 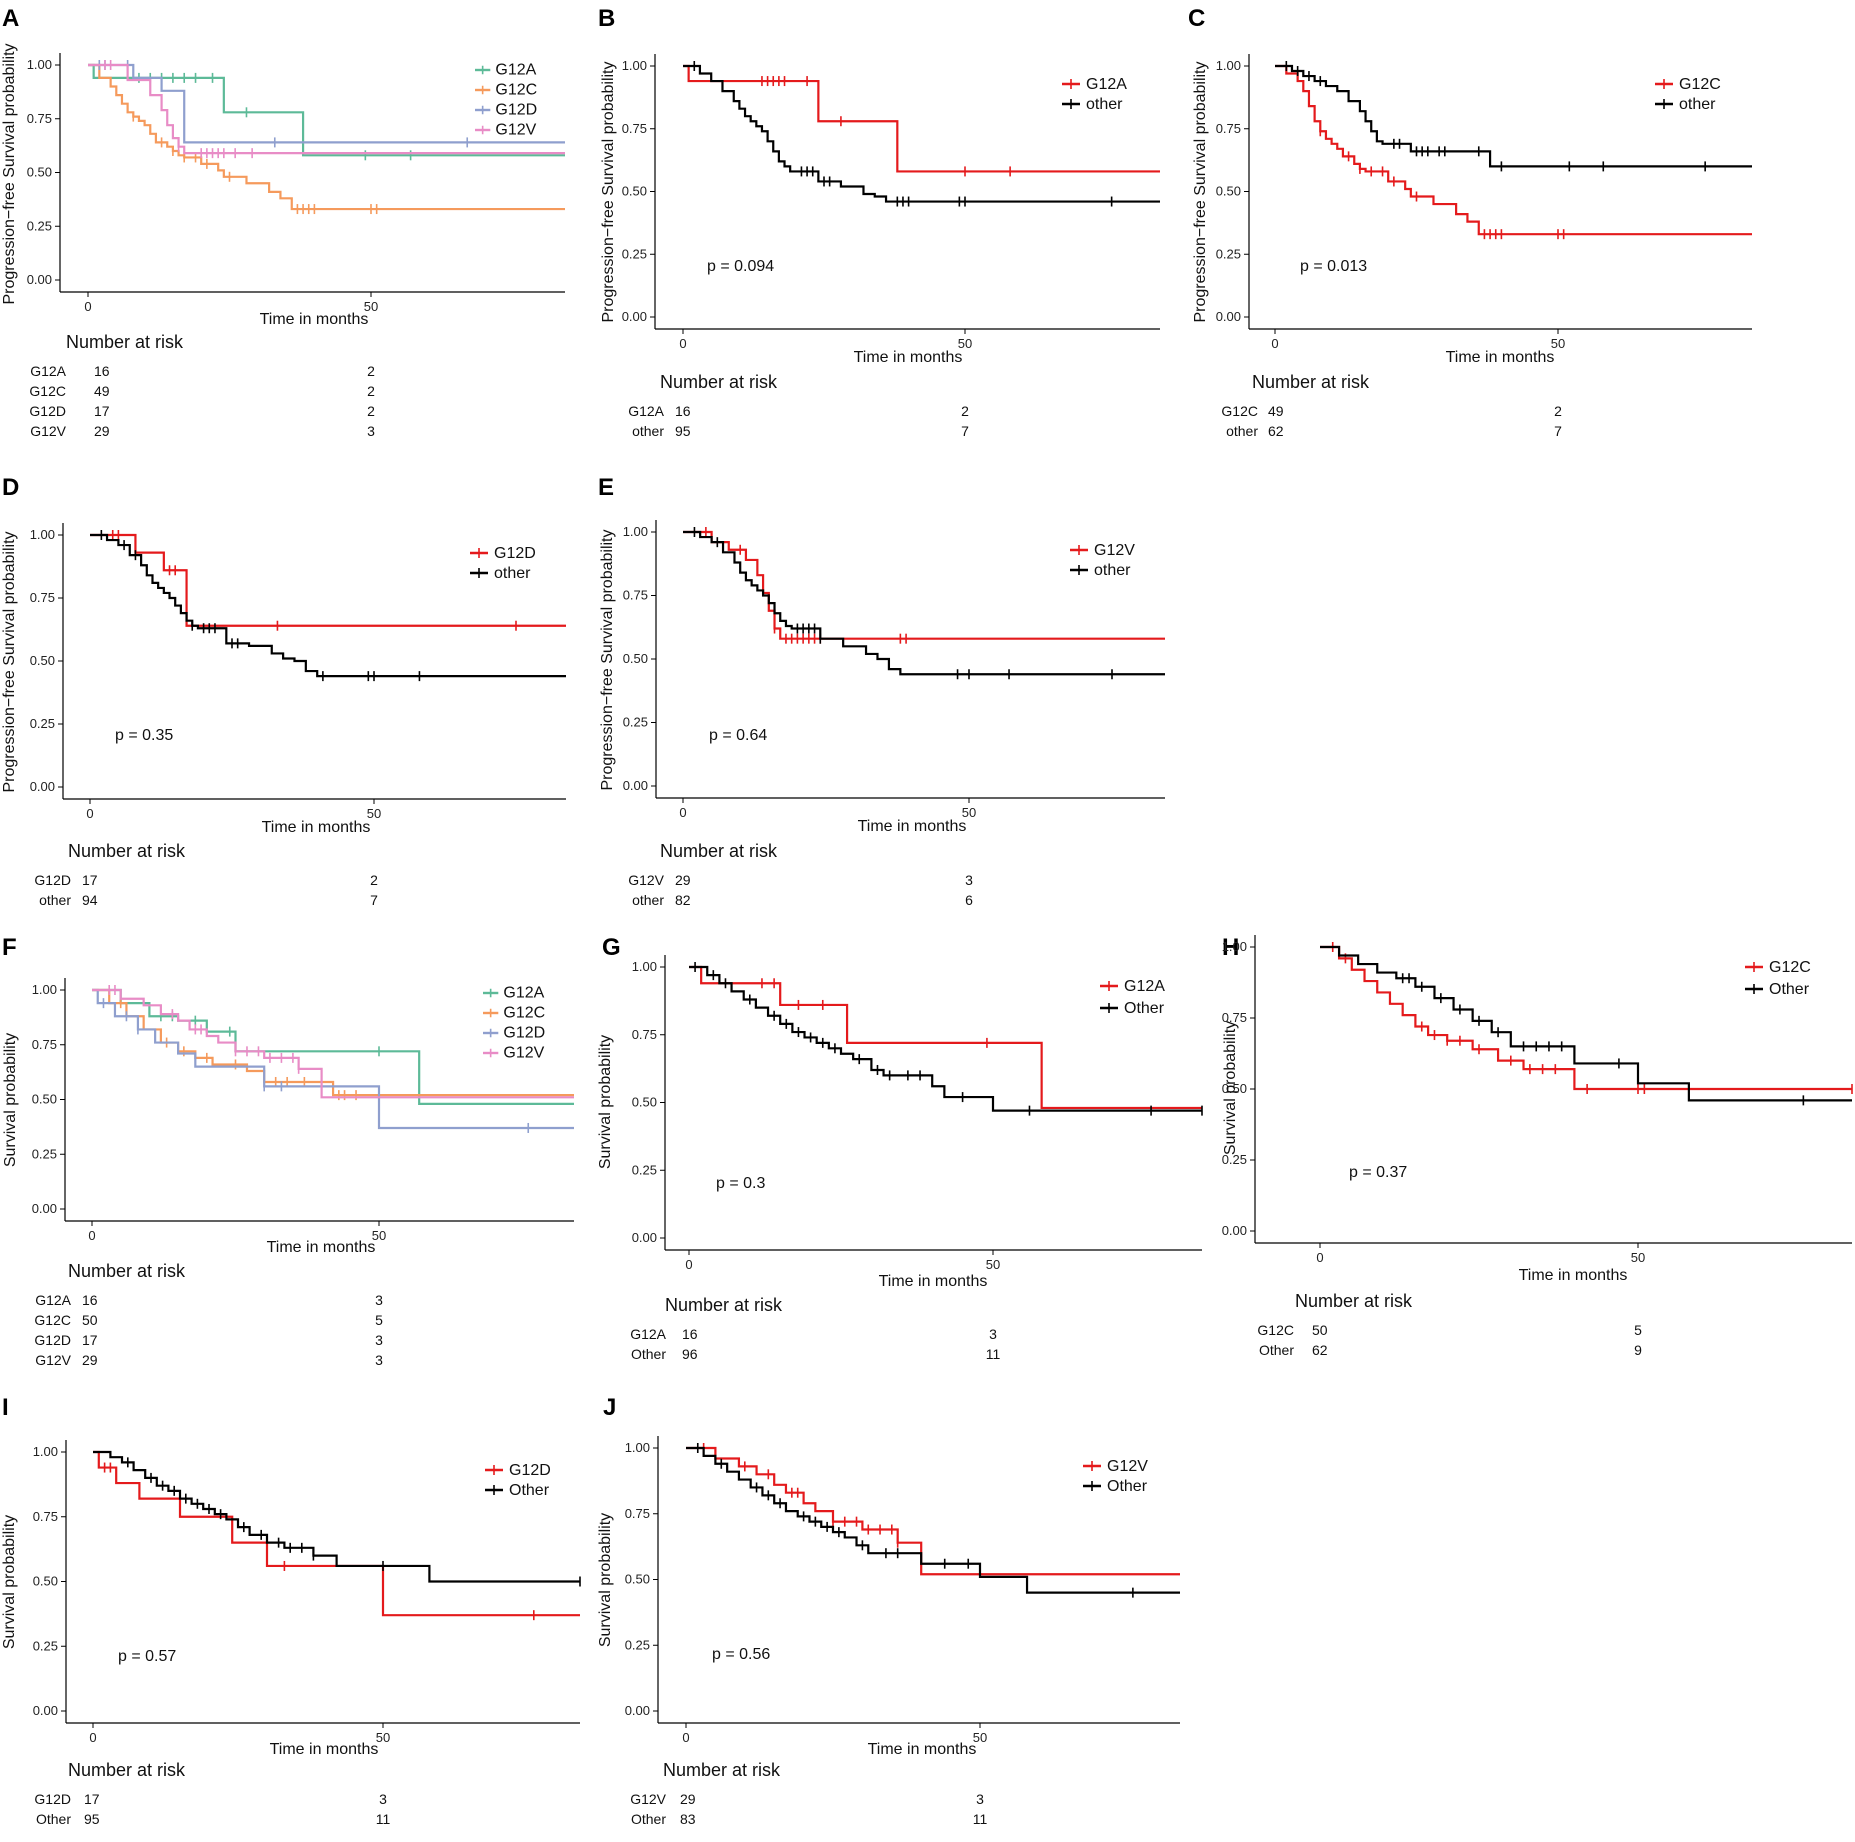 What do you see at coordinates (611, 947) in the screenshot?
I see `panel-letter: G` at bounding box center [611, 947].